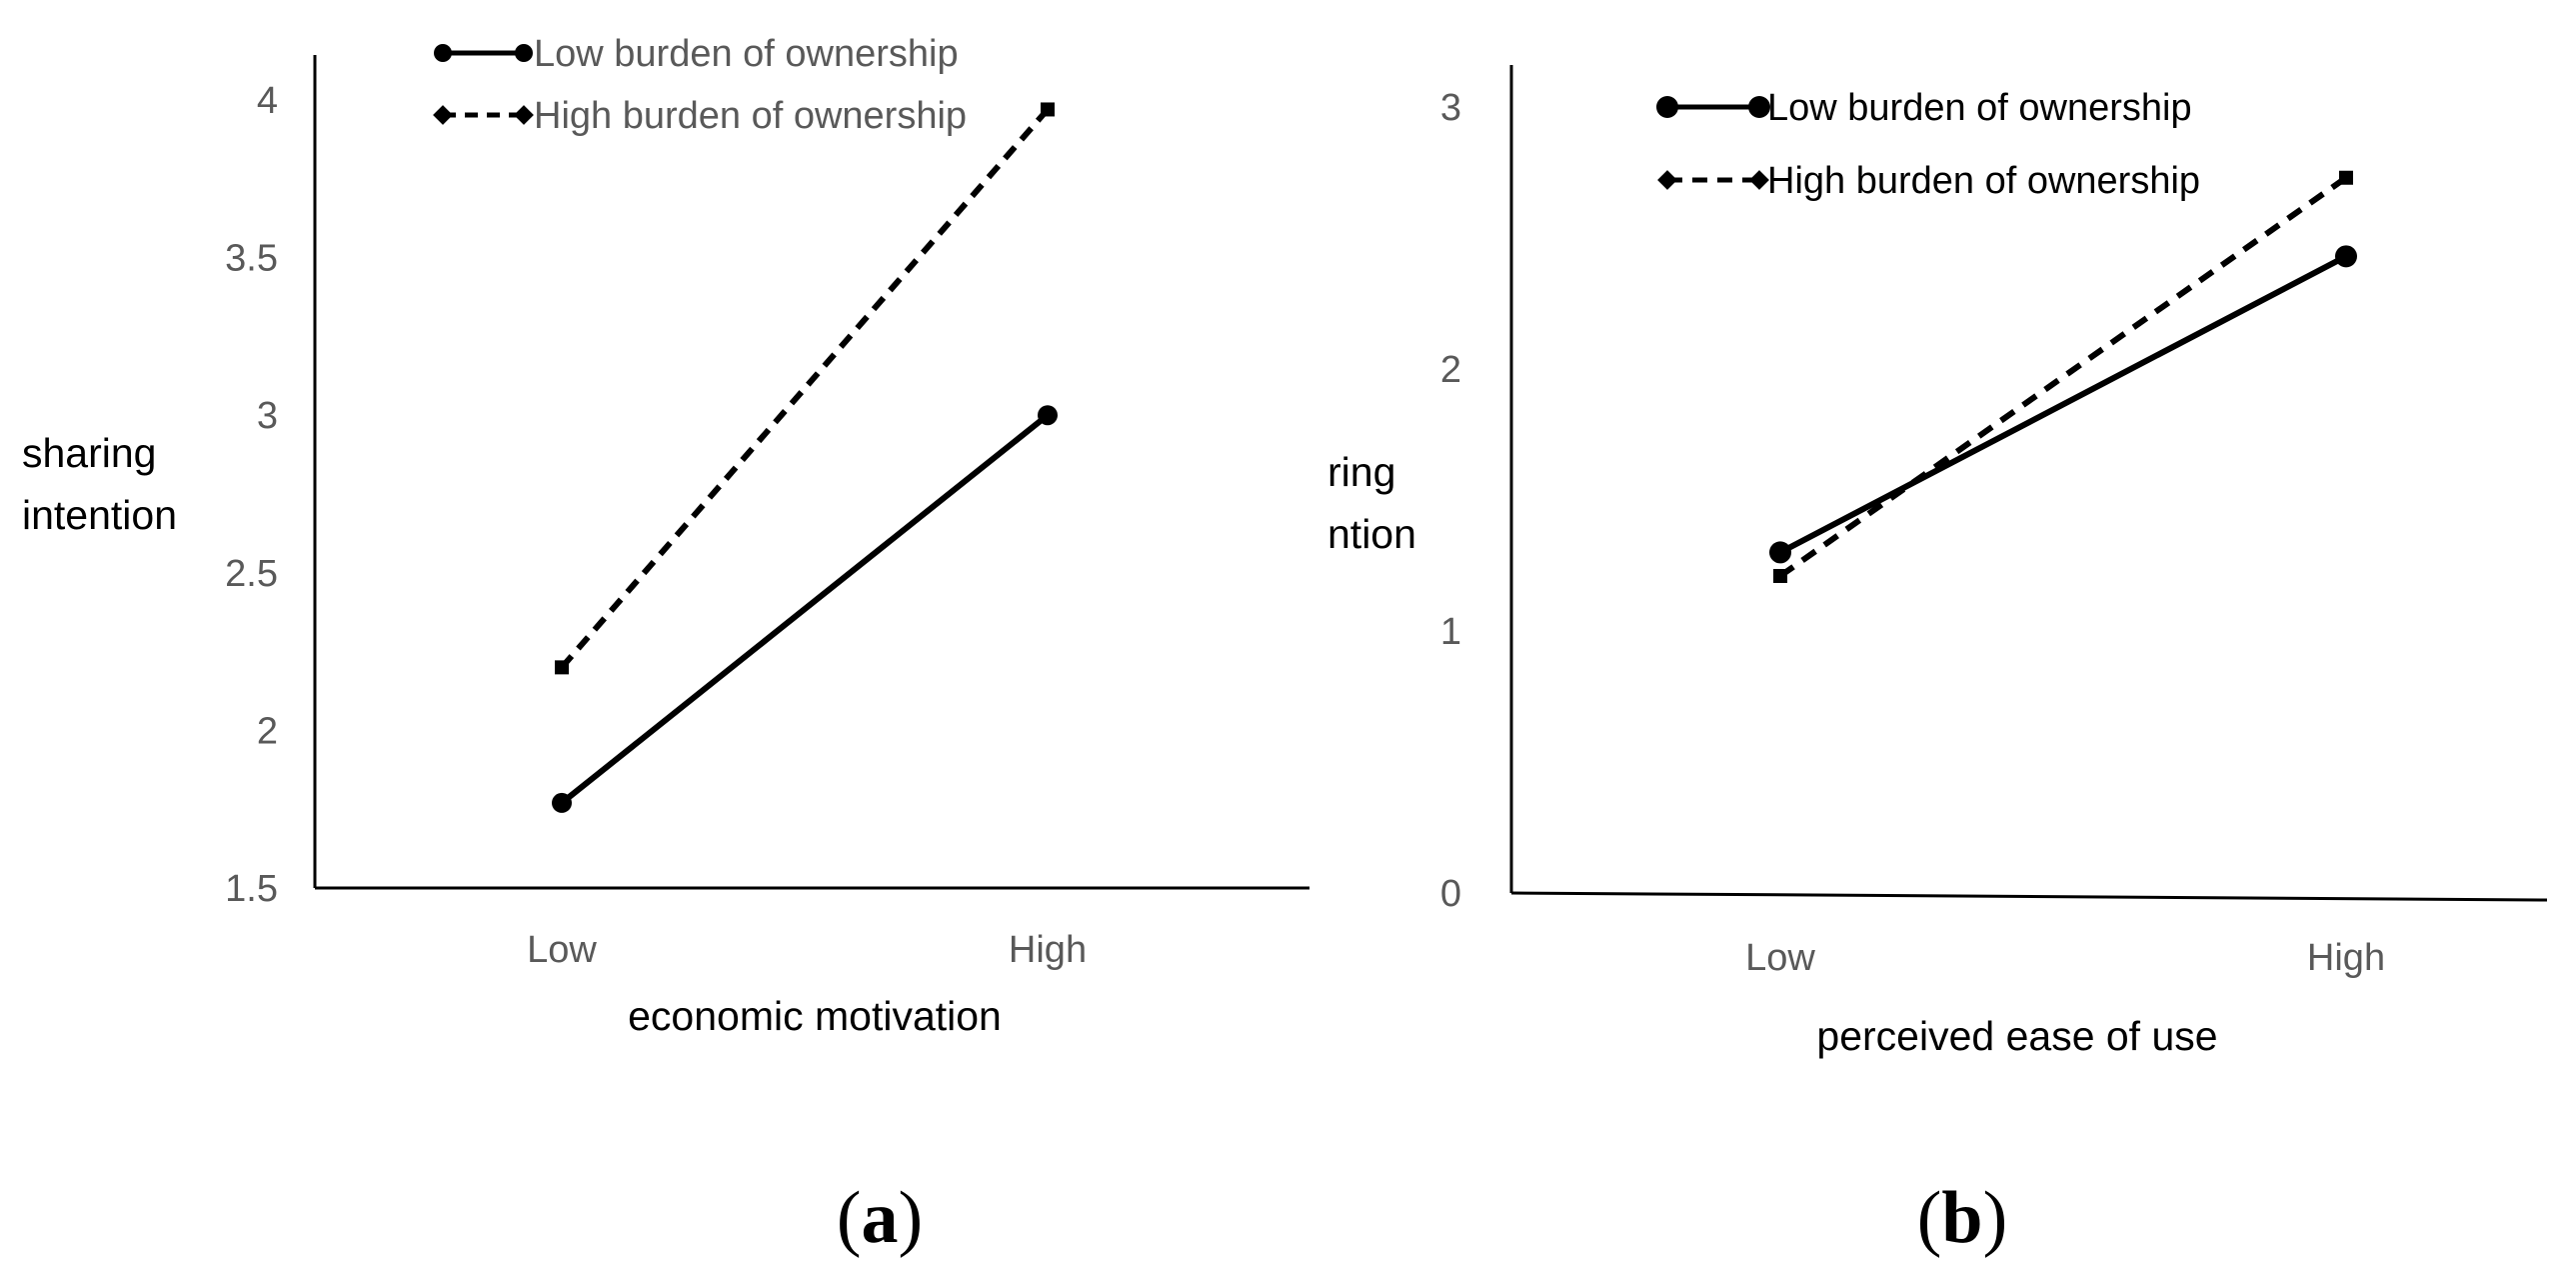 This screenshot has width=2576, height=1286. Describe the element at coordinates (746, 54) in the screenshot. I see `chart-a-legend-label-low: Low burden of ownership` at that location.